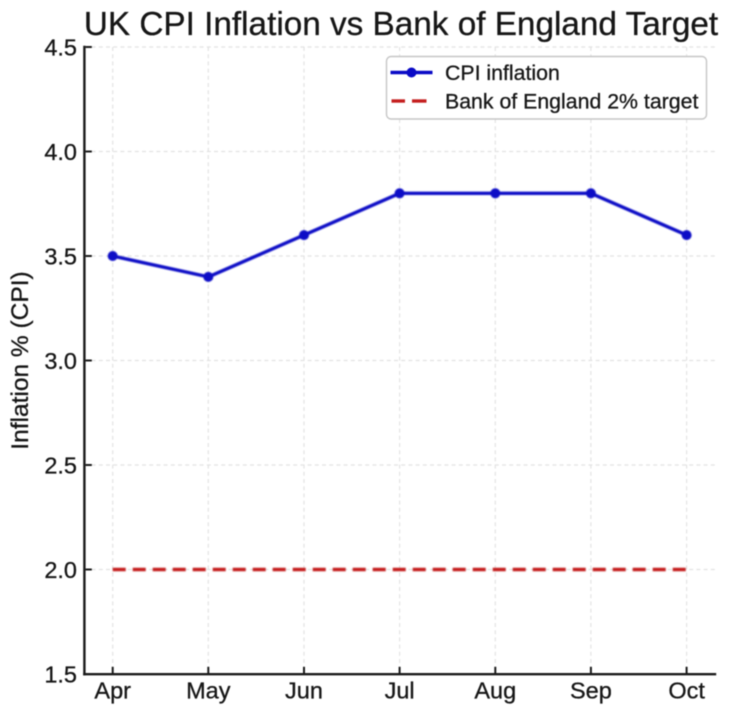 The image size is (731, 717). Describe the element at coordinates (60, 465) in the screenshot. I see `svg-text: 2.5` at that location.